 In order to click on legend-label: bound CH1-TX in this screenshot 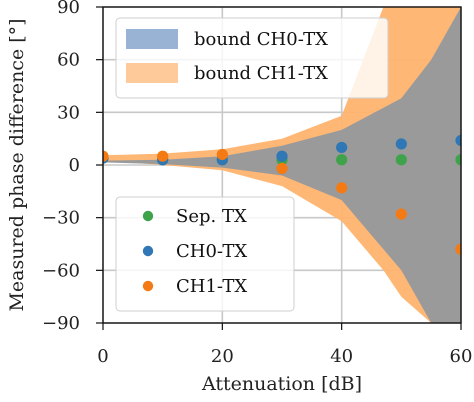, I will do `click(261, 73)`.